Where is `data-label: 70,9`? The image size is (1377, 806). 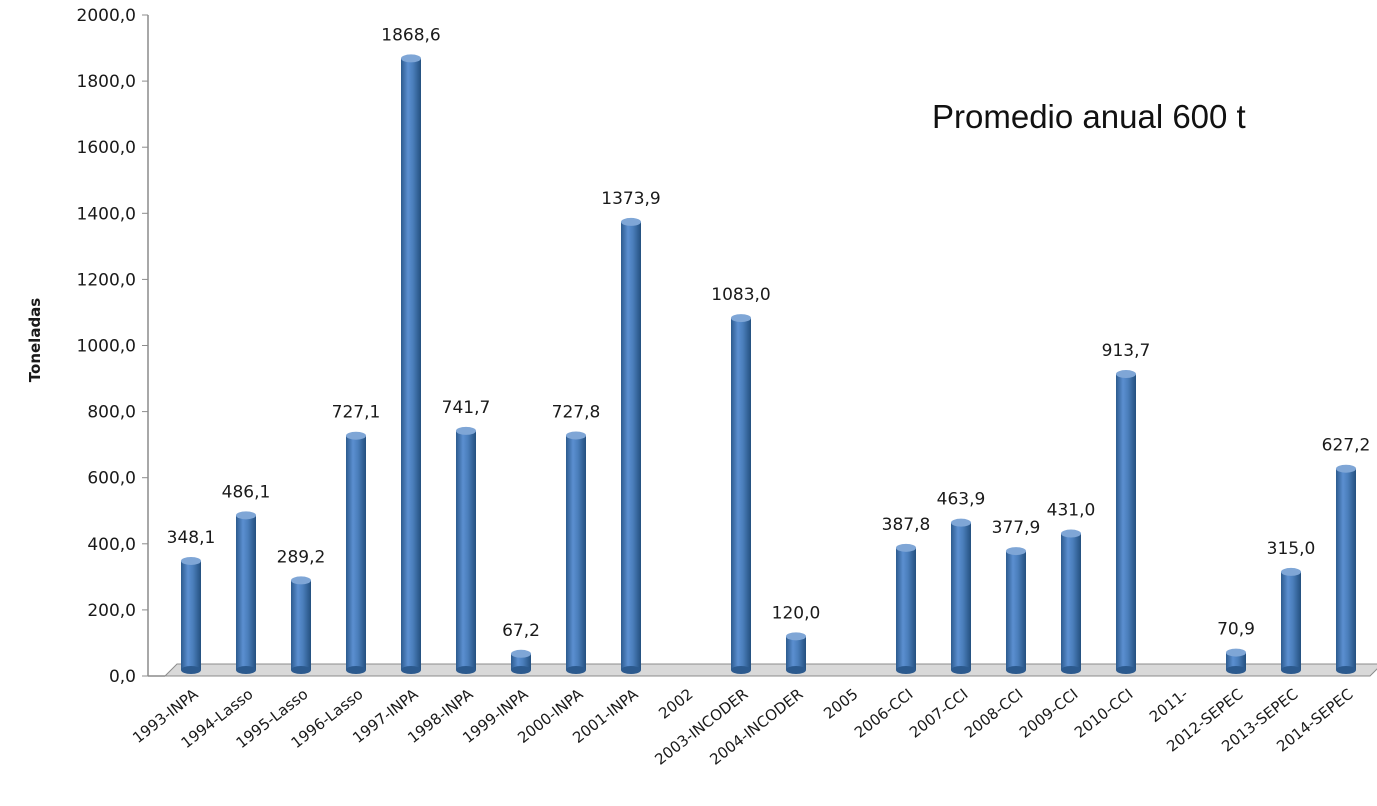 data-label: 70,9 is located at coordinates (1236, 630).